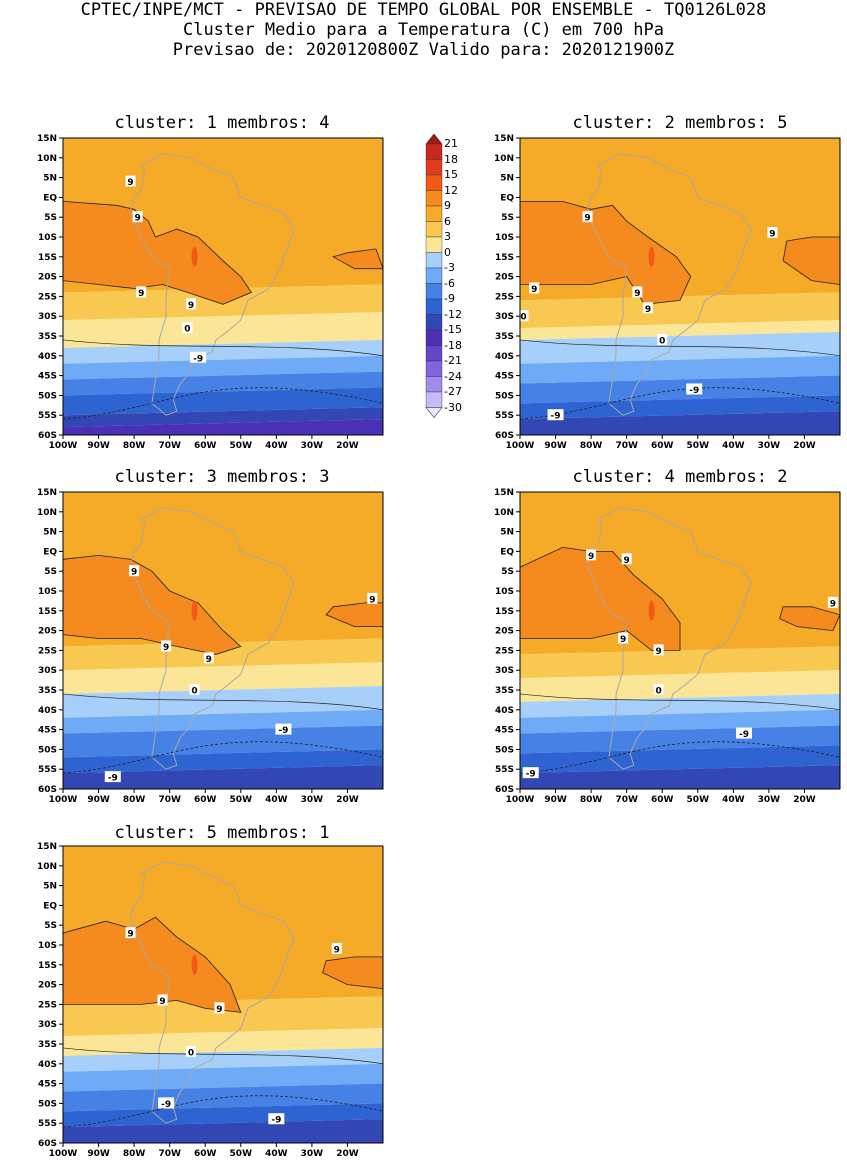 Image resolution: width=847 pixels, height=1164 pixels. I want to click on colorbar-tick-label: -18, so click(453, 345).